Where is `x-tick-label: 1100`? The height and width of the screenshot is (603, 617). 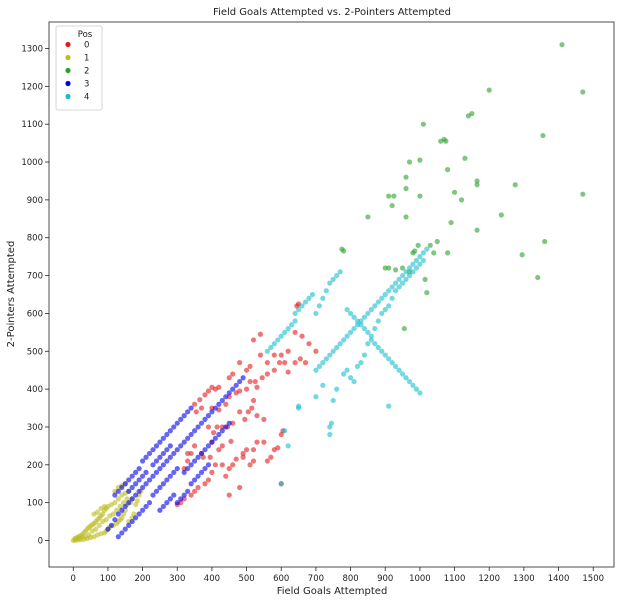
x-tick-label: 1100 is located at coordinates (455, 579).